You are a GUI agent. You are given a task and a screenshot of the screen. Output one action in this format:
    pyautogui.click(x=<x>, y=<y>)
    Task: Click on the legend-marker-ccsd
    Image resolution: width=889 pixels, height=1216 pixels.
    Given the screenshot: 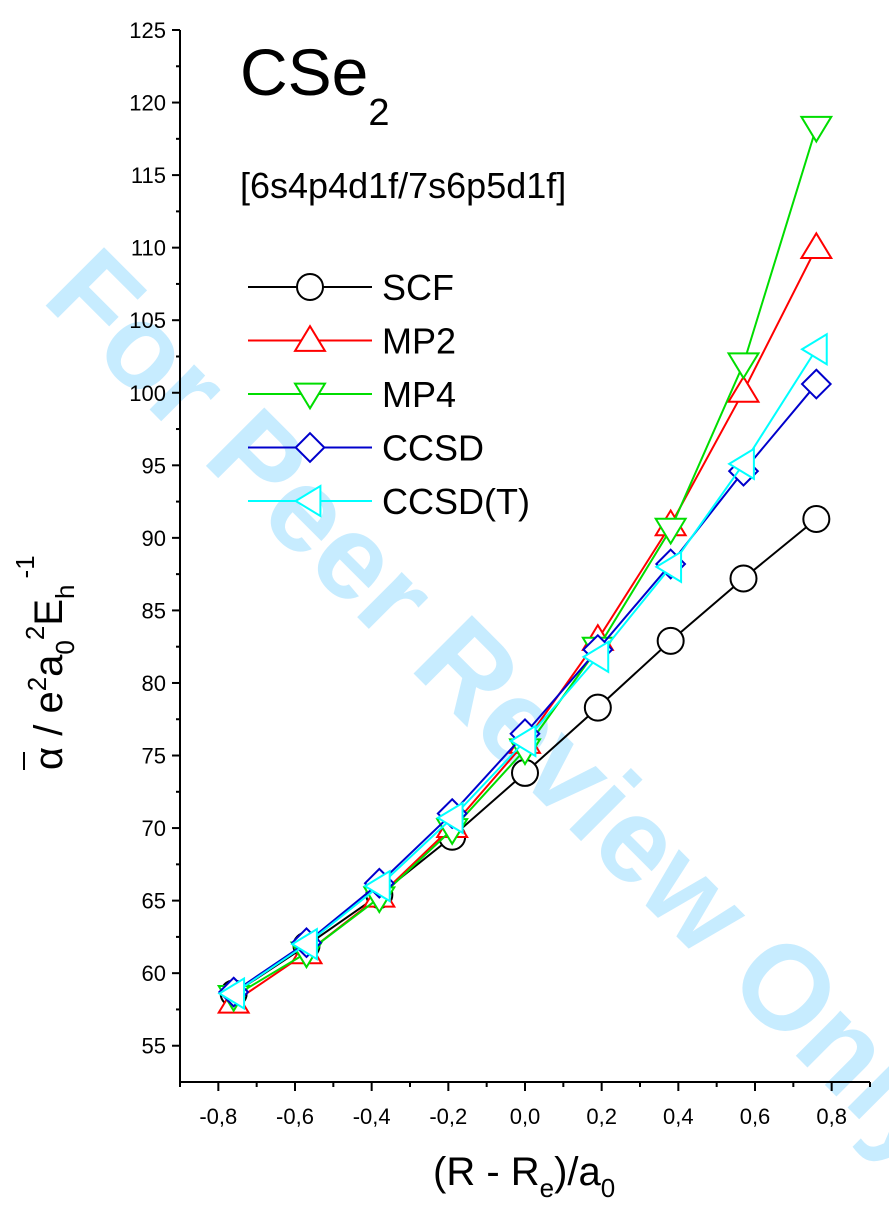 What is the action you would take?
    pyautogui.click(x=310, y=447)
    